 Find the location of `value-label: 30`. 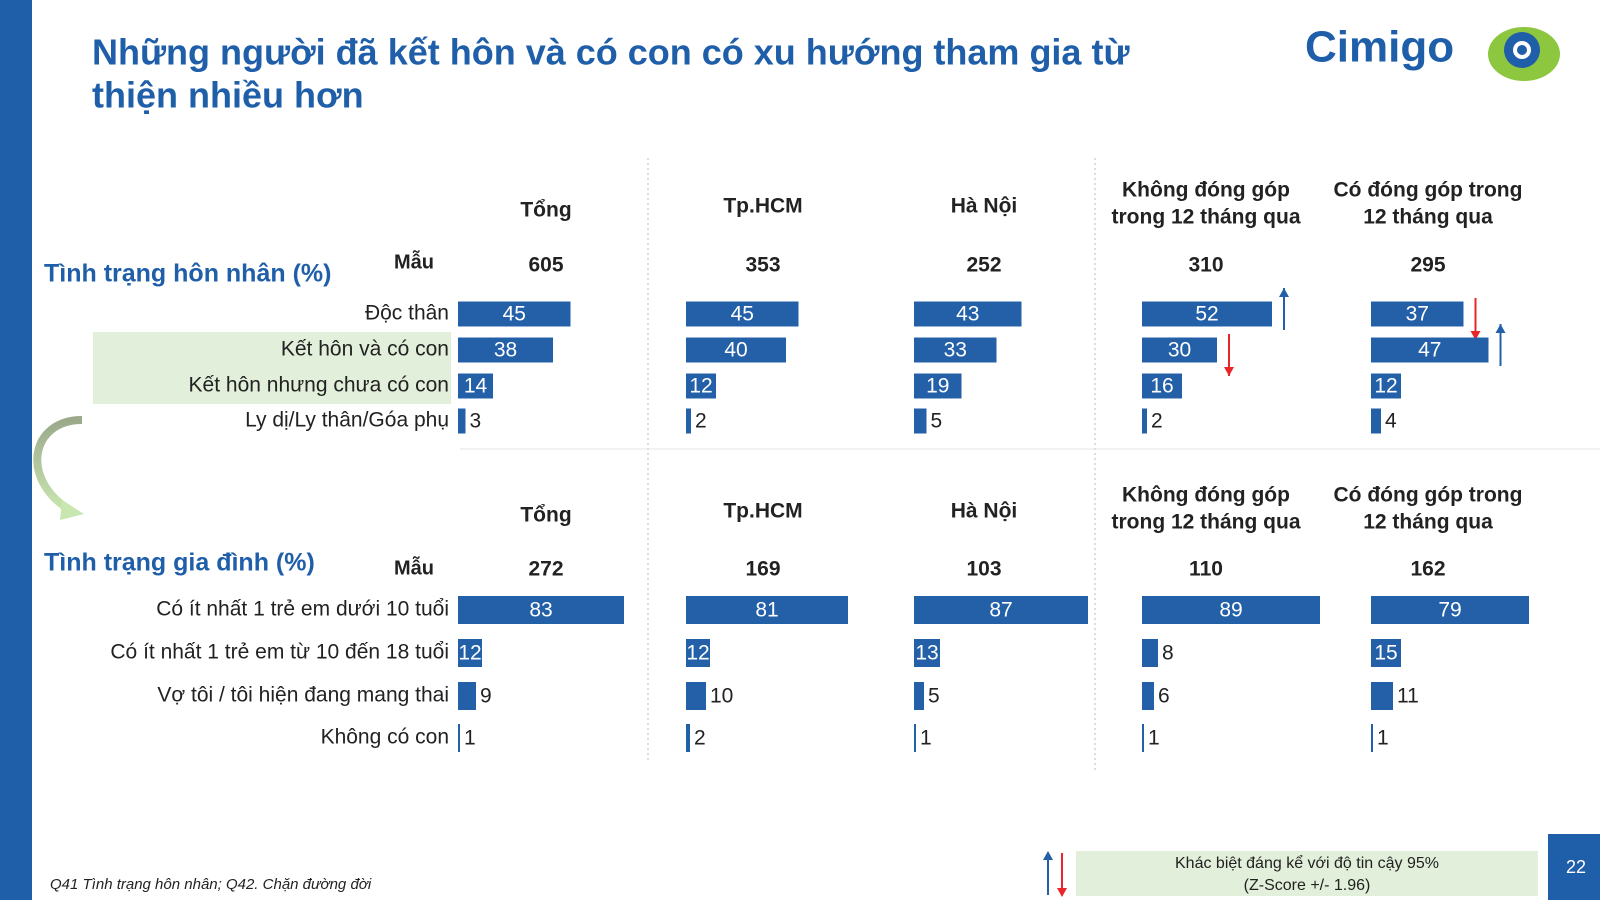

value-label: 30 is located at coordinates (1179, 350).